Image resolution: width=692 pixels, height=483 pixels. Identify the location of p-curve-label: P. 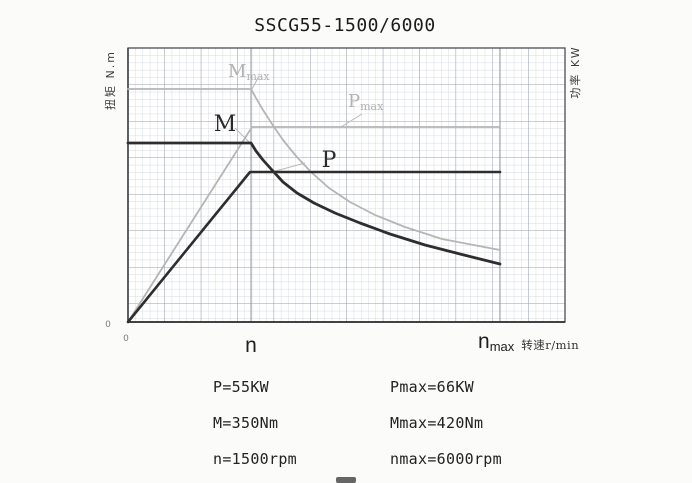
(329, 160).